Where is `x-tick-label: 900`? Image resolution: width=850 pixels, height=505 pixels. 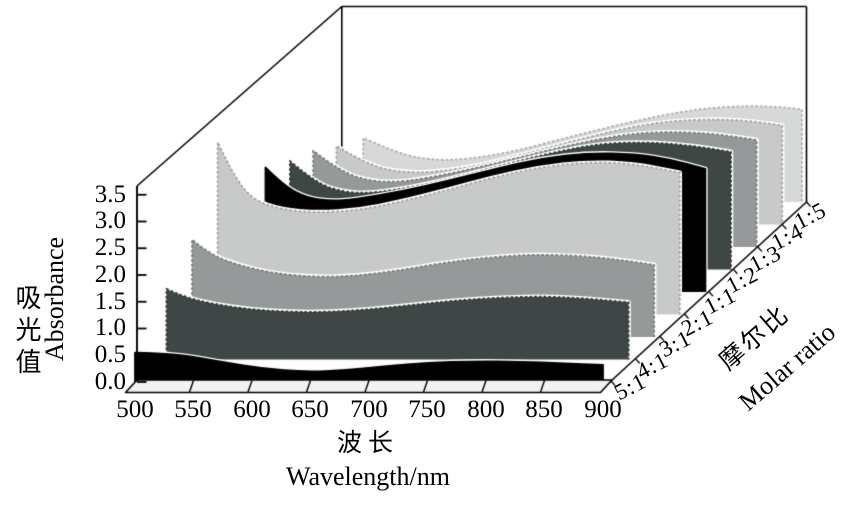
x-tick-label: 900 is located at coordinates (603, 409).